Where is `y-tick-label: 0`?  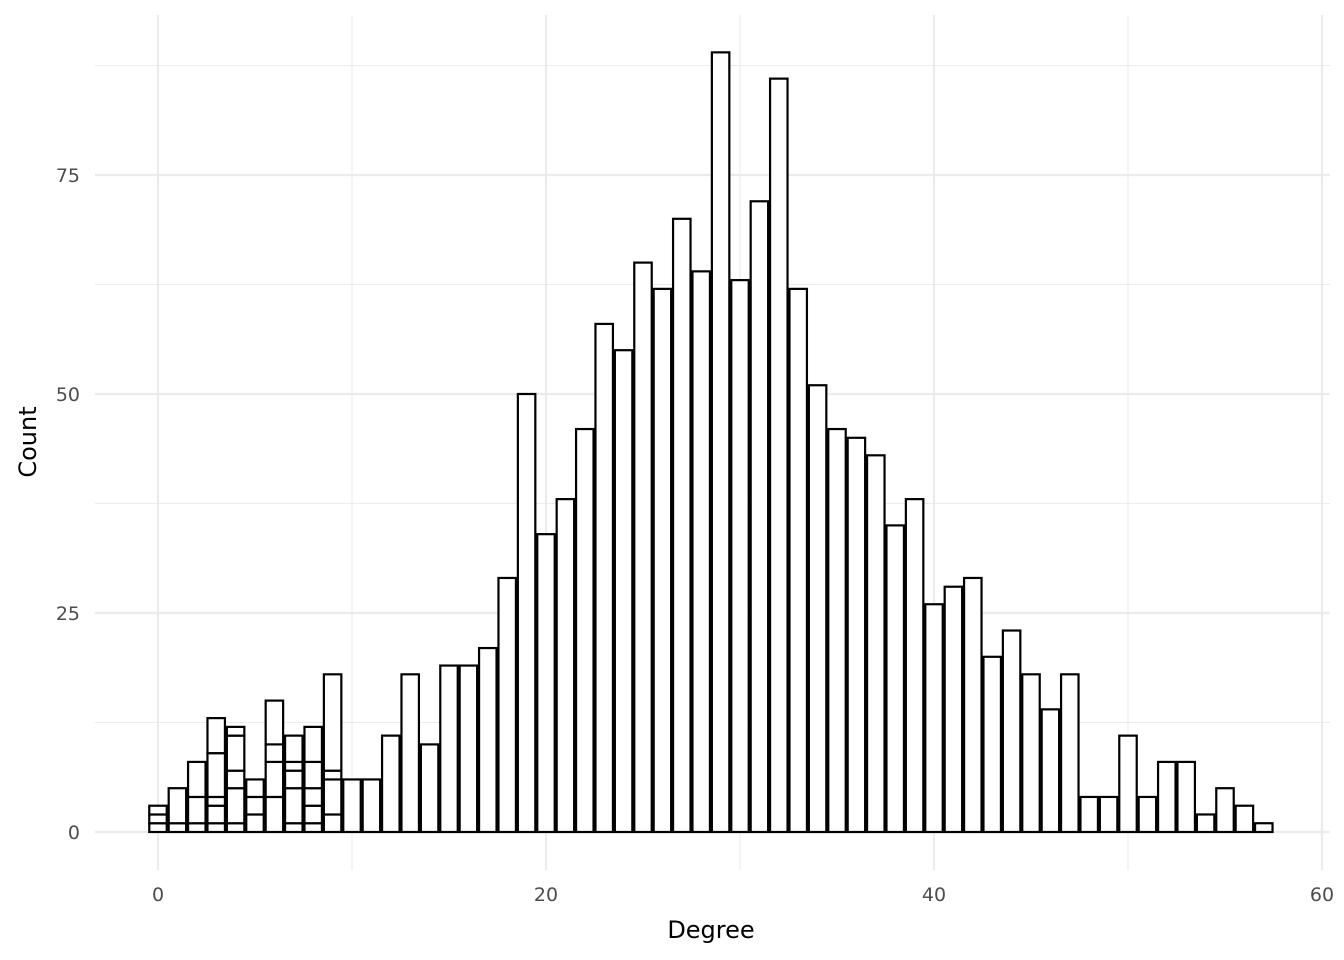
y-tick-label: 0 is located at coordinates (74, 833).